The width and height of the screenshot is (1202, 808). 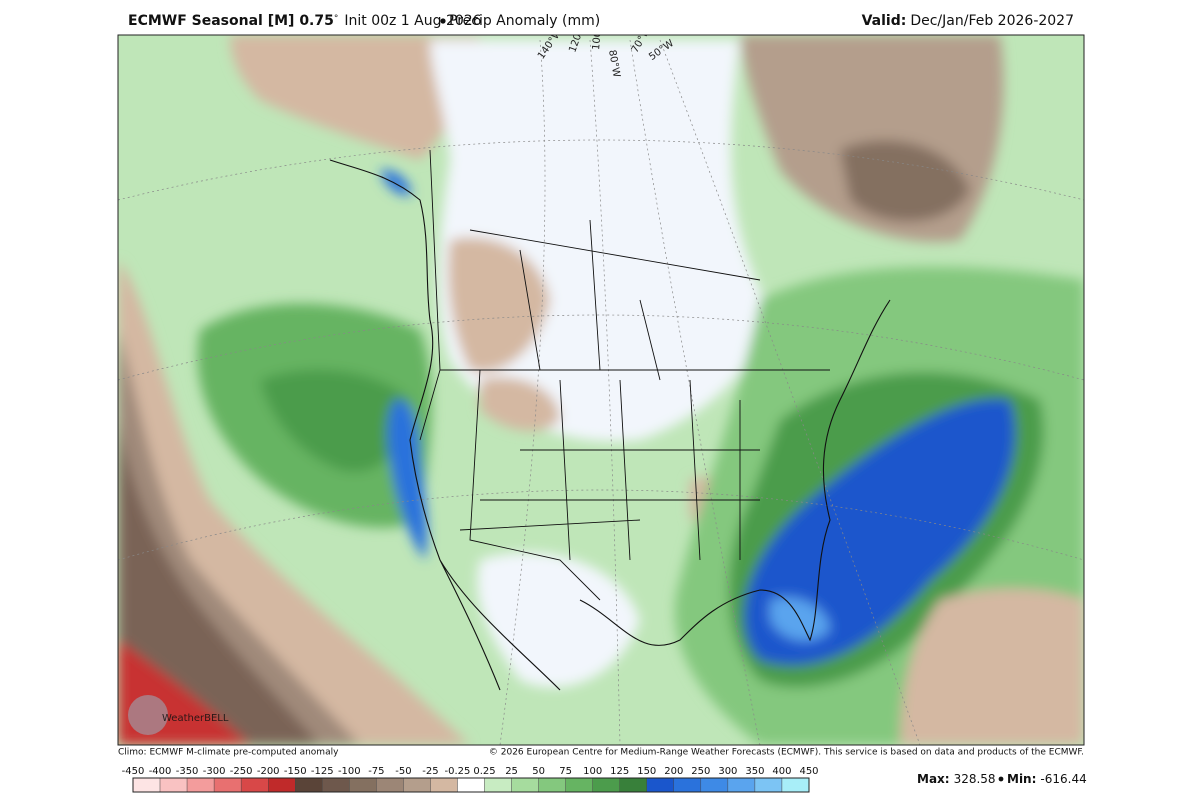 I want to click on colorbar-frame, so click(x=471, y=785).